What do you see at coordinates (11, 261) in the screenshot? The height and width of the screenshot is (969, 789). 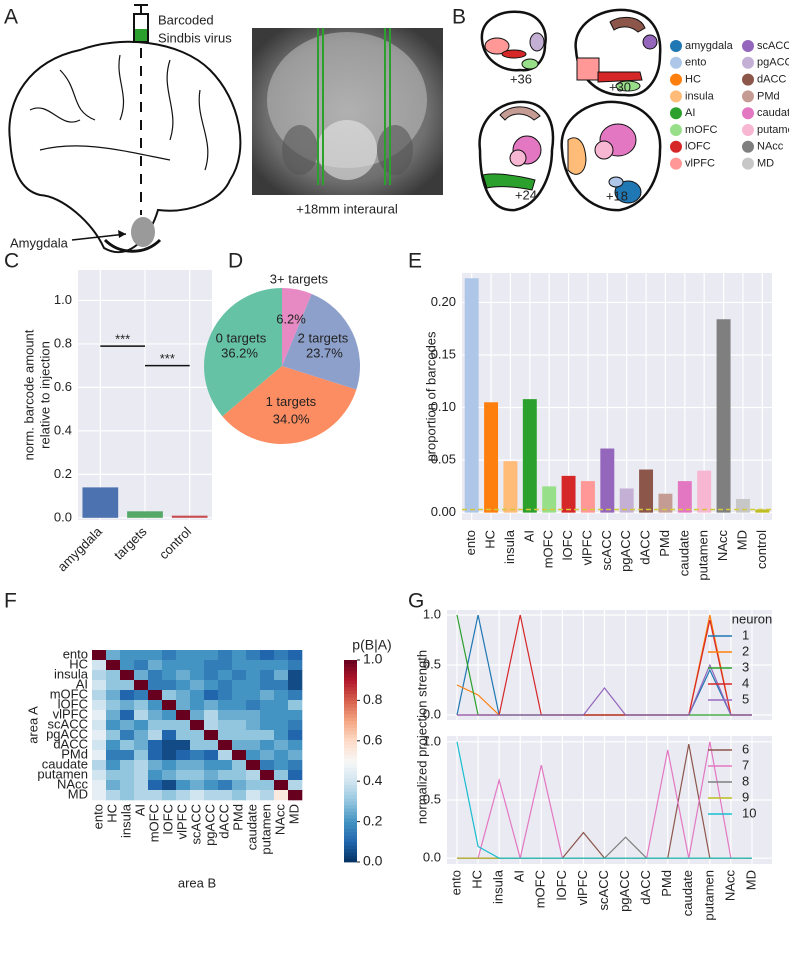 I see `panel-letter: C` at bounding box center [11, 261].